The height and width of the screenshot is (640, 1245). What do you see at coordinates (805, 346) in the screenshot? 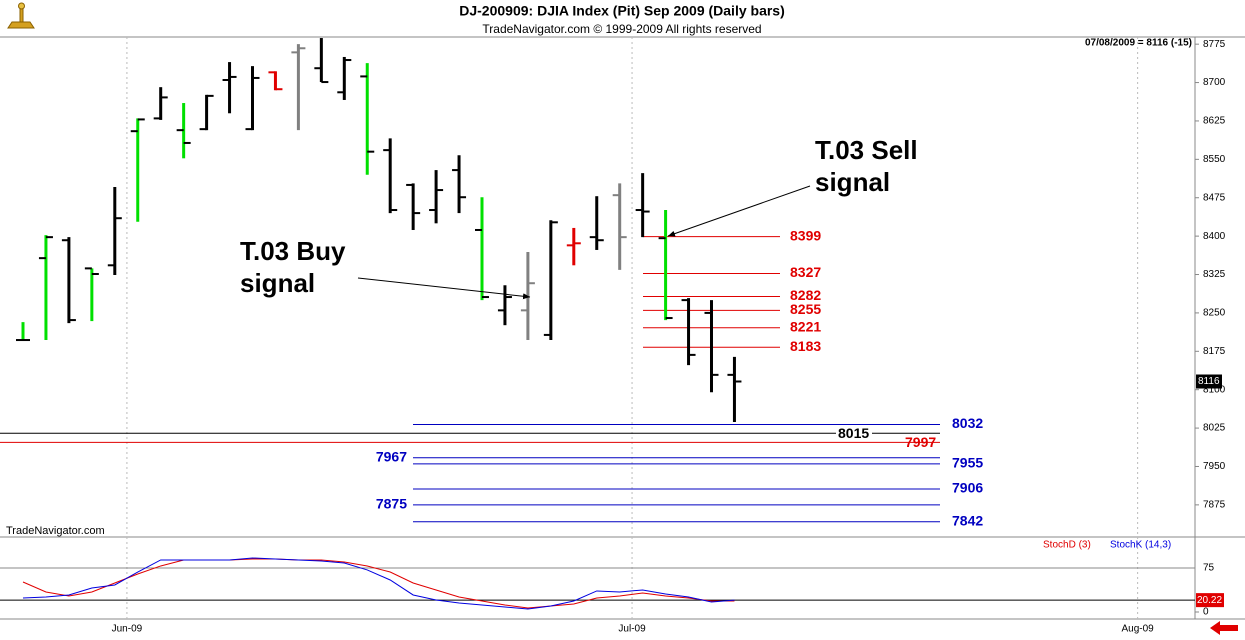
I see `level-label: 8183` at bounding box center [805, 346].